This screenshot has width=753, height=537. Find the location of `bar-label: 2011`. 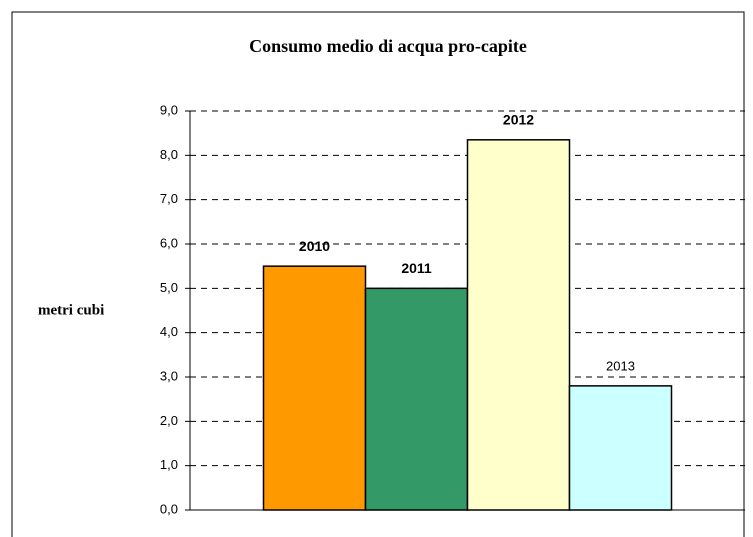

bar-label: 2011 is located at coordinates (416, 268).